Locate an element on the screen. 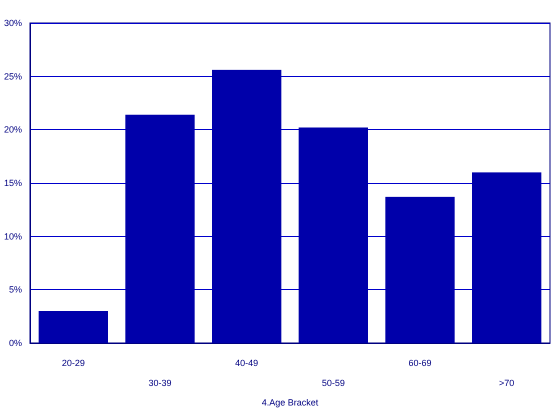  x-tick-label: >70 is located at coordinates (506, 383).